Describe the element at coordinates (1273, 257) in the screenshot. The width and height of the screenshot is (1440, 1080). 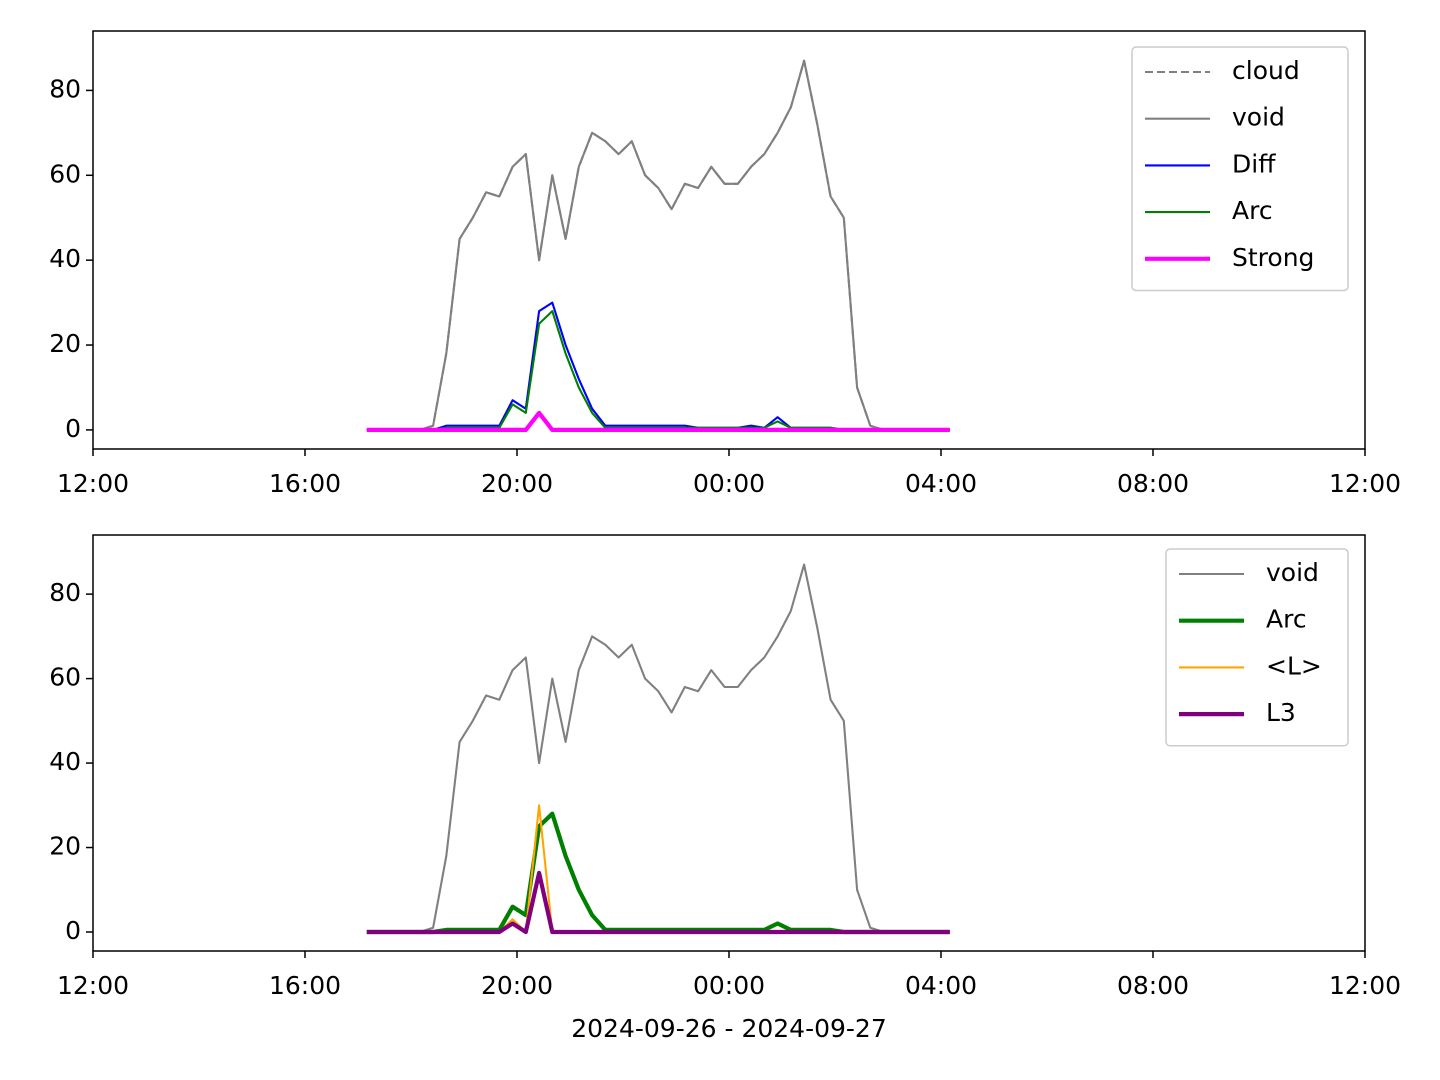
I see `legend-label: Strong` at that location.